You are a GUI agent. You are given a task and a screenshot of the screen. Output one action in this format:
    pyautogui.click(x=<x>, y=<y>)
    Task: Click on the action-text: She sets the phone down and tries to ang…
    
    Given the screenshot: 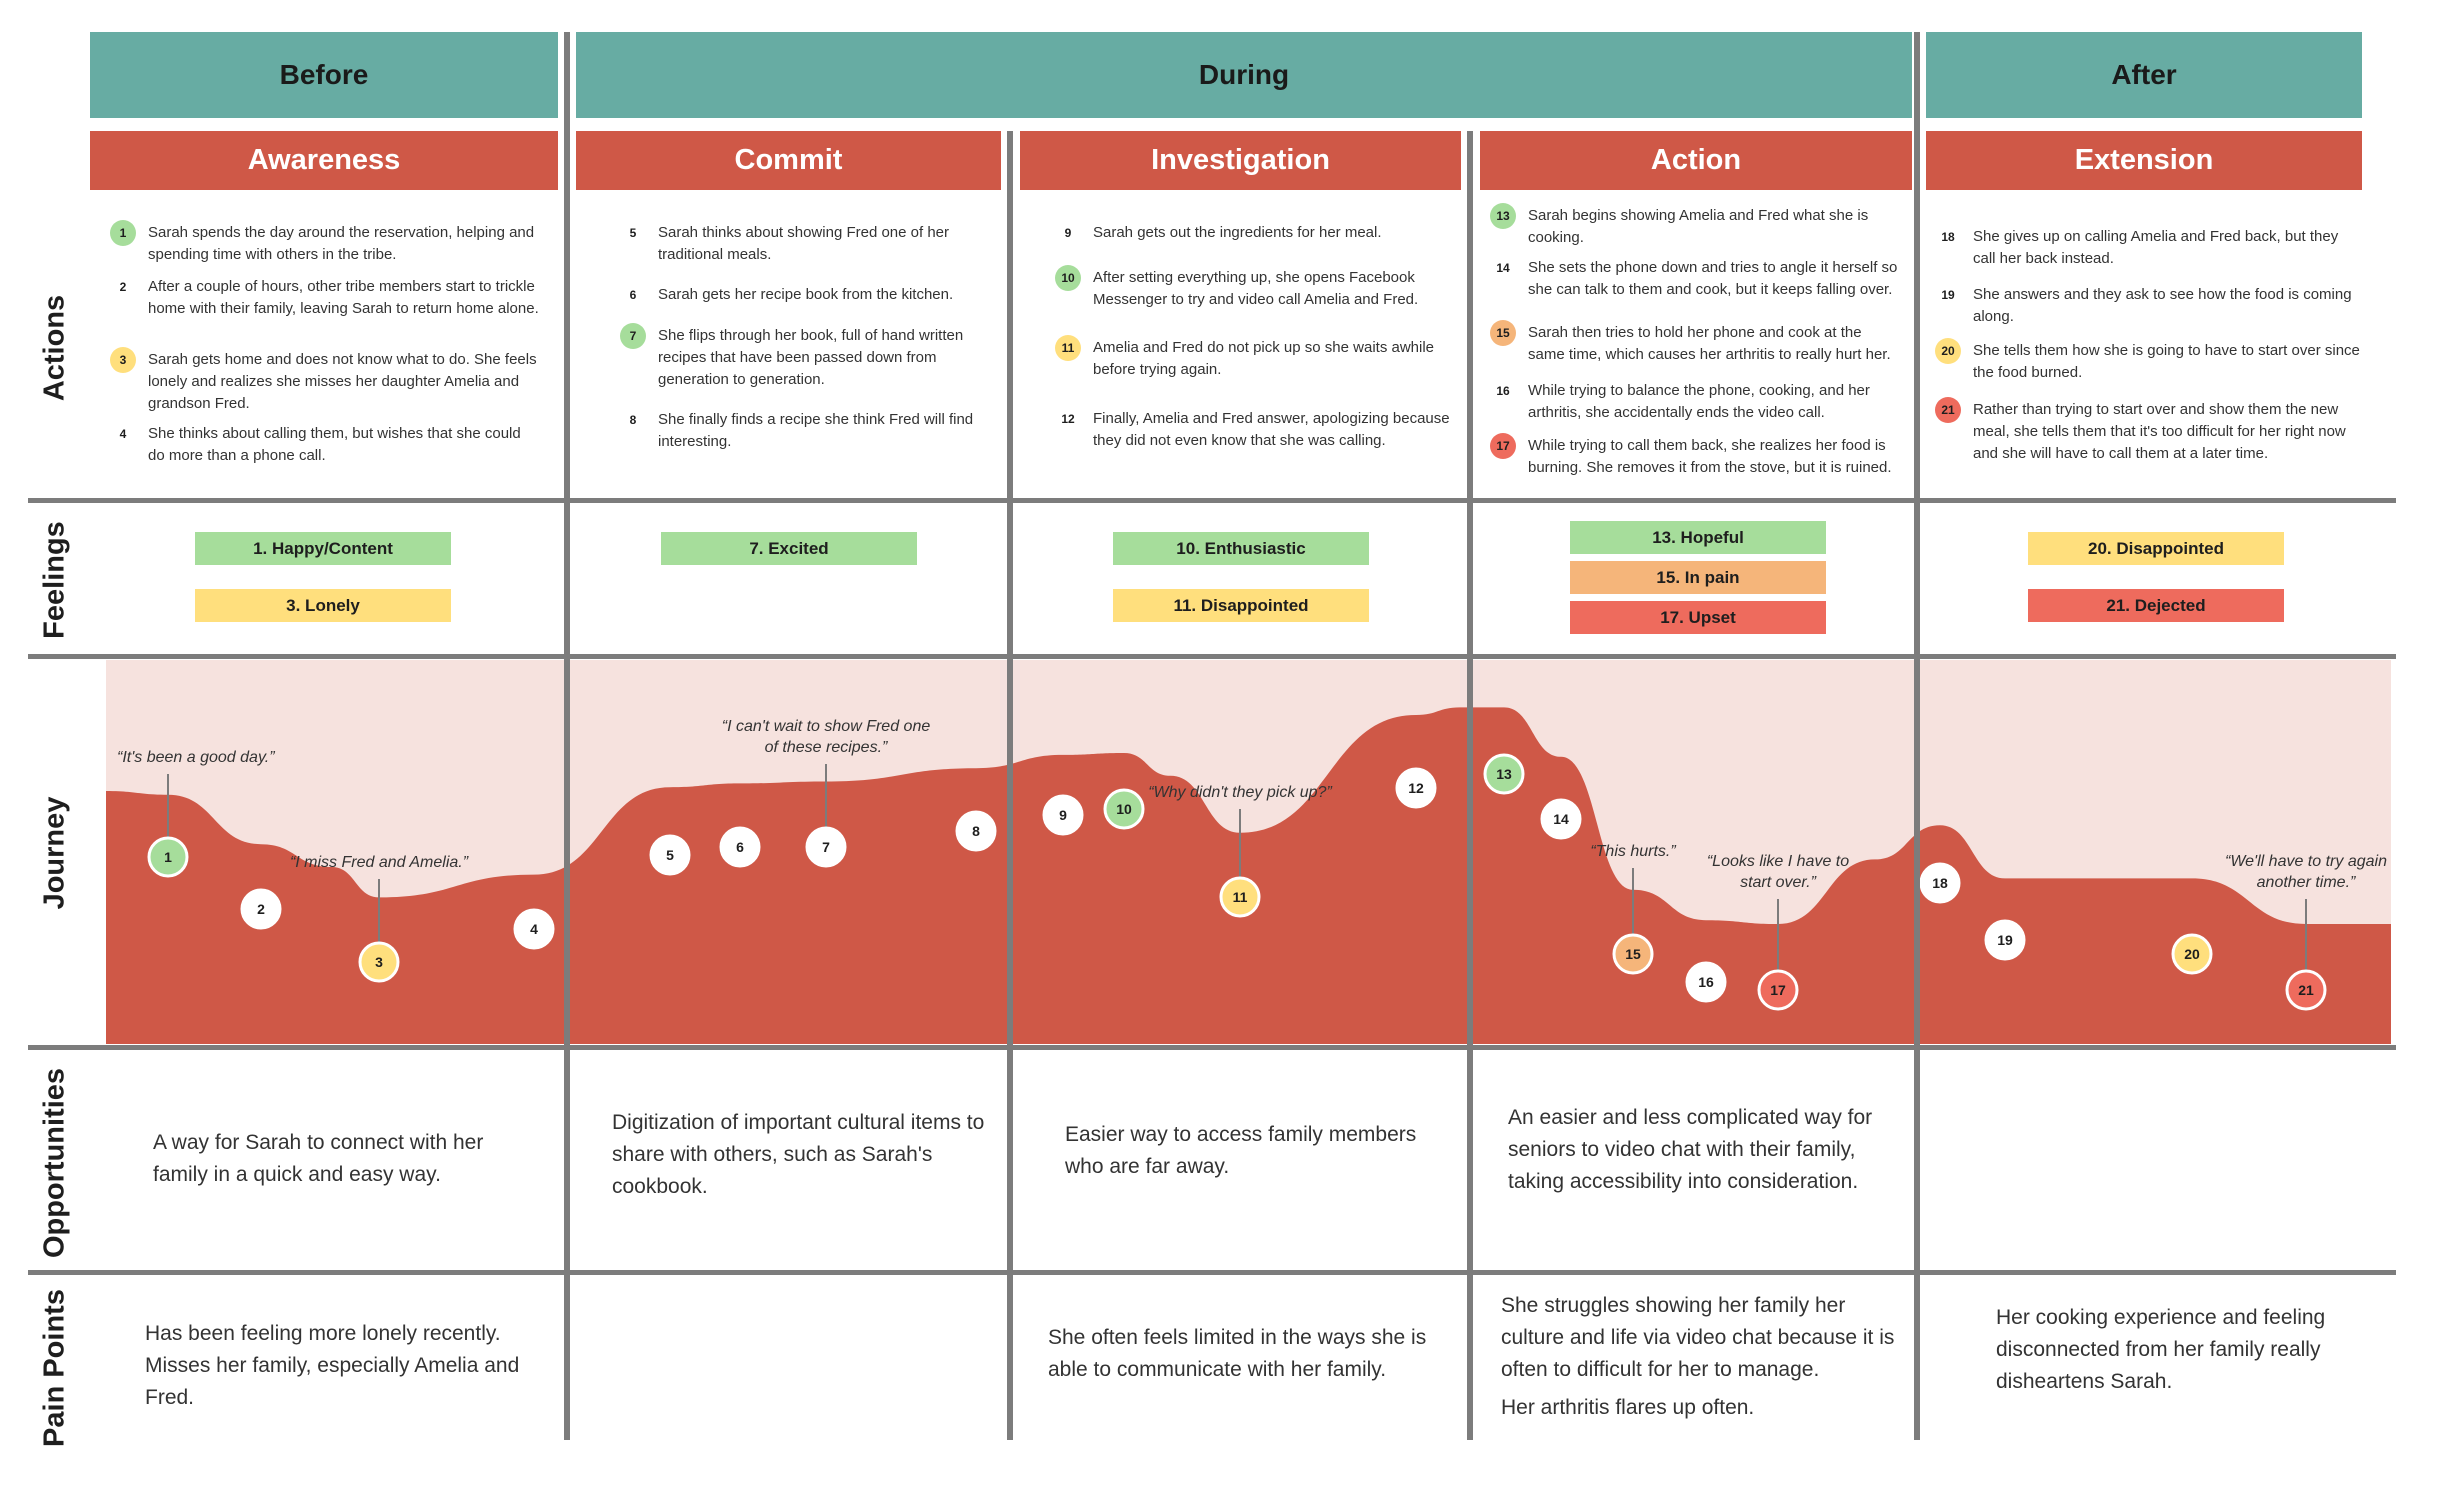 What is the action you would take?
    pyautogui.click(x=1713, y=278)
    